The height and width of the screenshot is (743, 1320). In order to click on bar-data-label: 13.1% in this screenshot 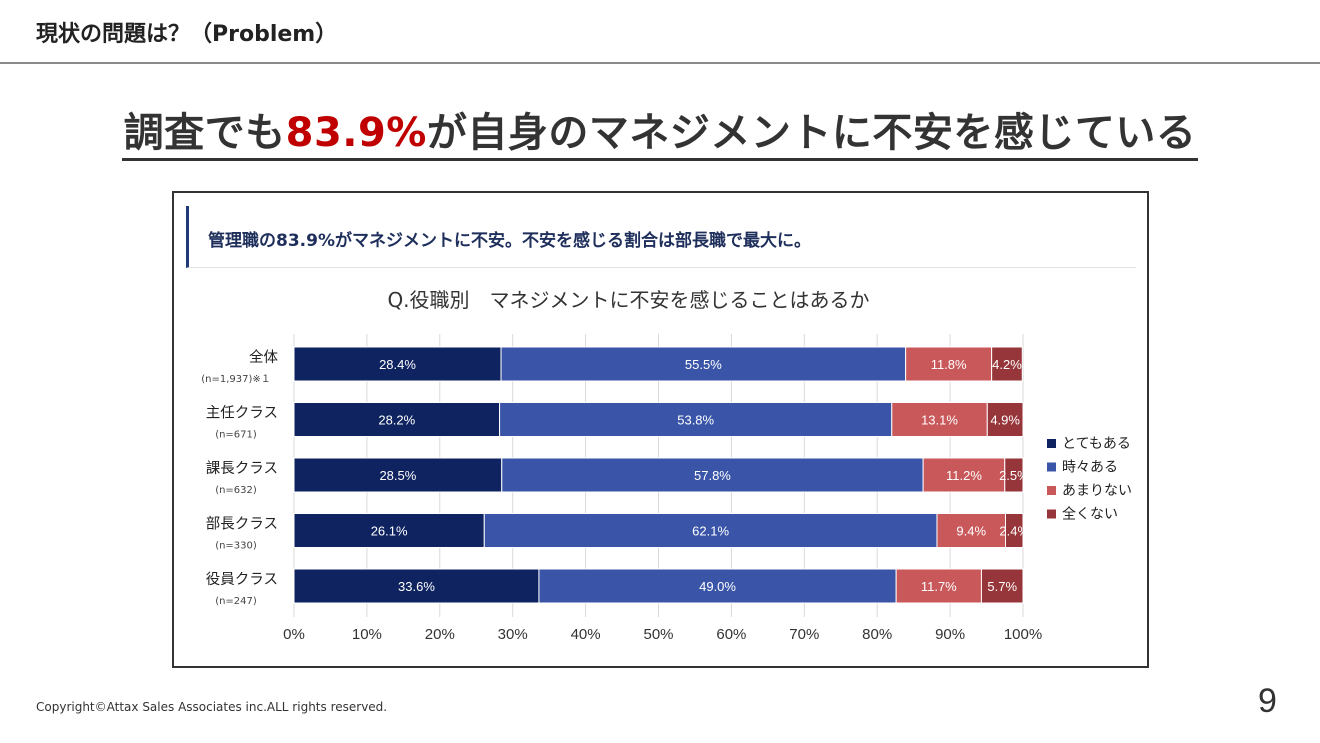, I will do `click(939, 420)`.